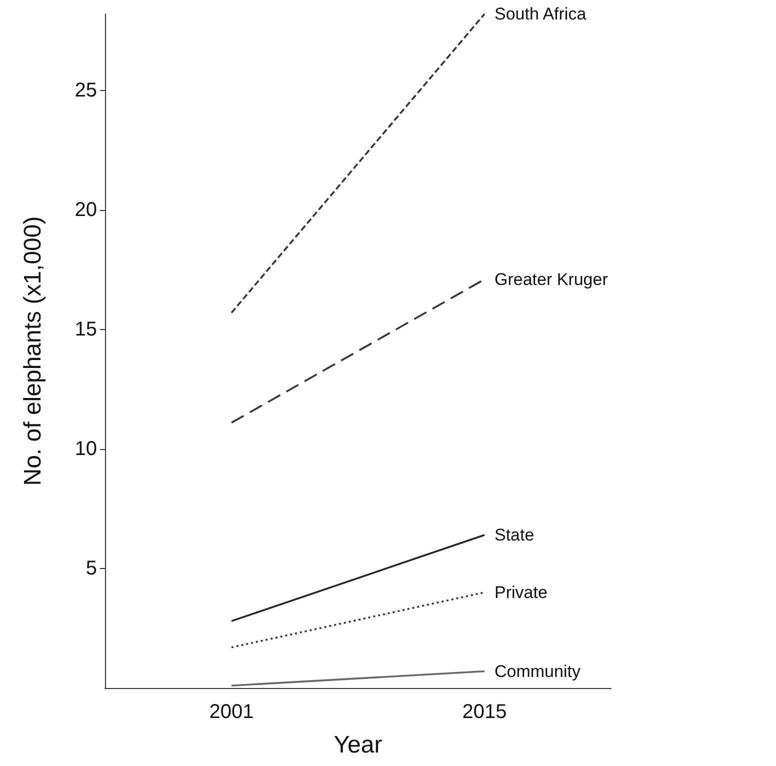  I want to click on series-label: State, so click(514, 535).